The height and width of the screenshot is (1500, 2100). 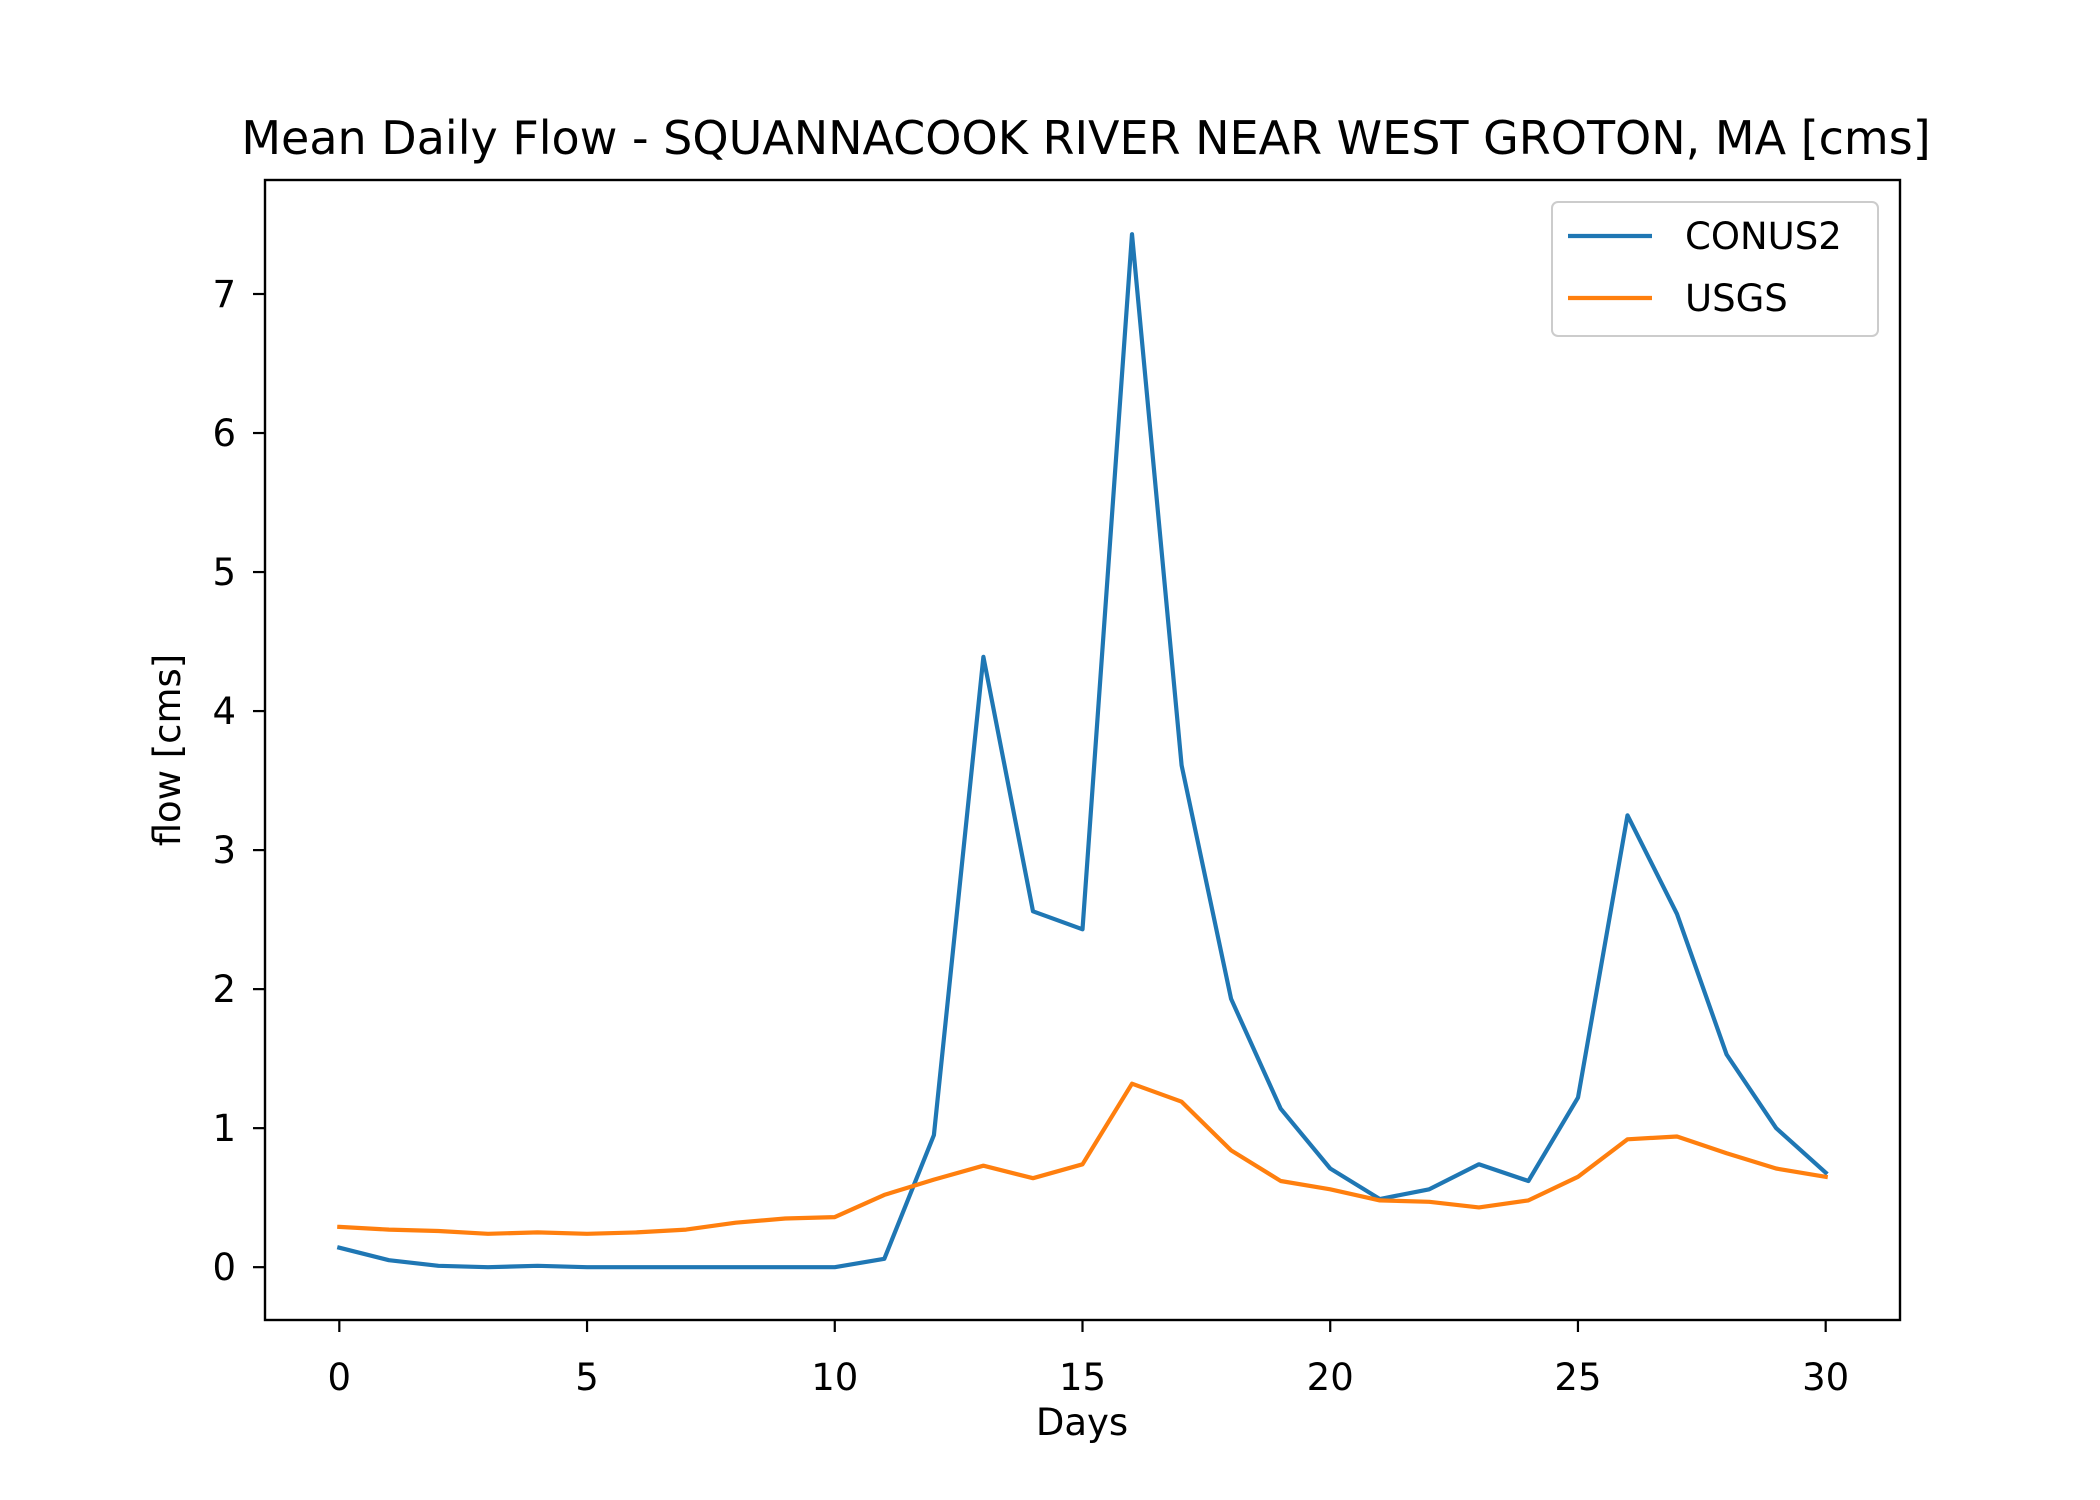 What do you see at coordinates (224, 989) in the screenshot?
I see `y-tick-label: 2` at bounding box center [224, 989].